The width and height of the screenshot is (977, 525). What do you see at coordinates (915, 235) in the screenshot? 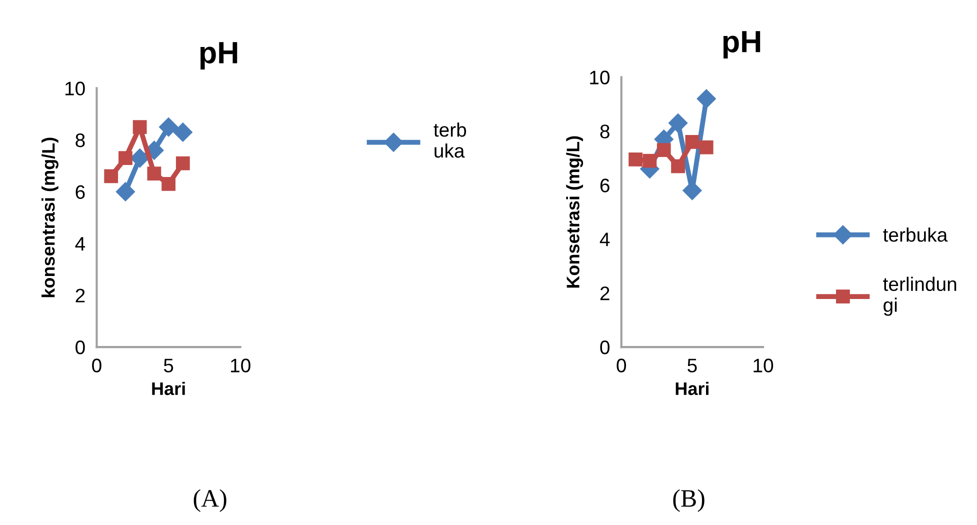
I see `legend-label: terbuka` at bounding box center [915, 235].